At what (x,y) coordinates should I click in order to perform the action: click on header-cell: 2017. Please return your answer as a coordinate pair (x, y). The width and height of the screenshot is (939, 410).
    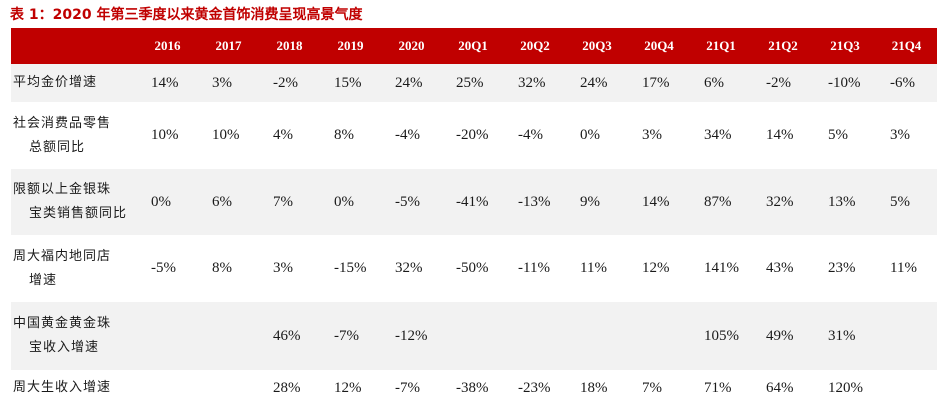
    Looking at the image, I should click on (228, 45).